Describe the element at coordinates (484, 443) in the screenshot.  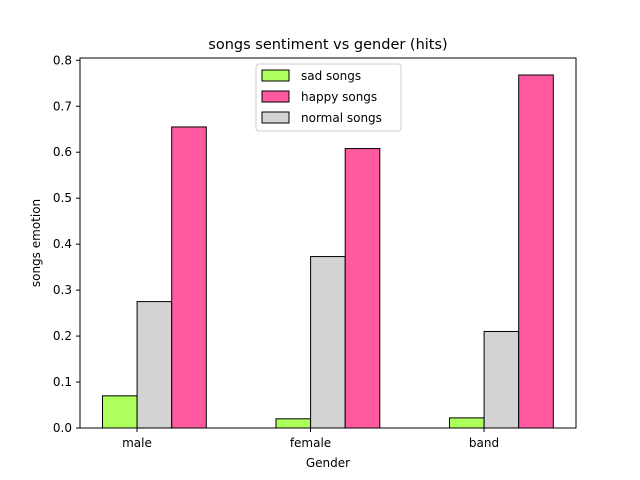
I see `x-tick-label-band: band` at that location.